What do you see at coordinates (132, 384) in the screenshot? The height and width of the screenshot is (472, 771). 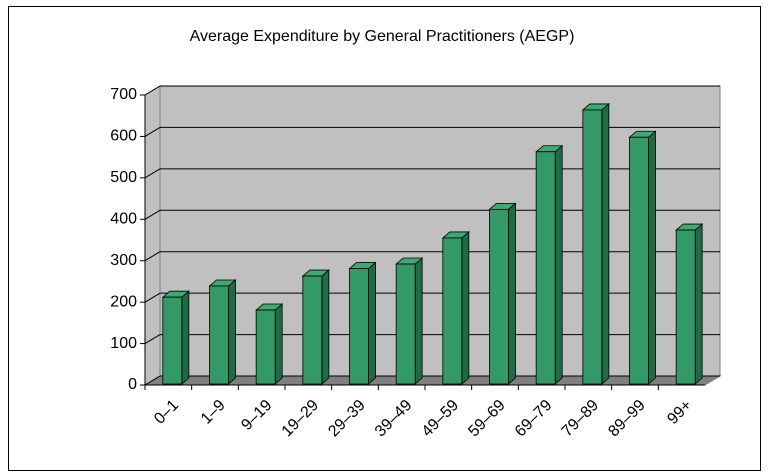 I see `y-tick-label: 0` at bounding box center [132, 384].